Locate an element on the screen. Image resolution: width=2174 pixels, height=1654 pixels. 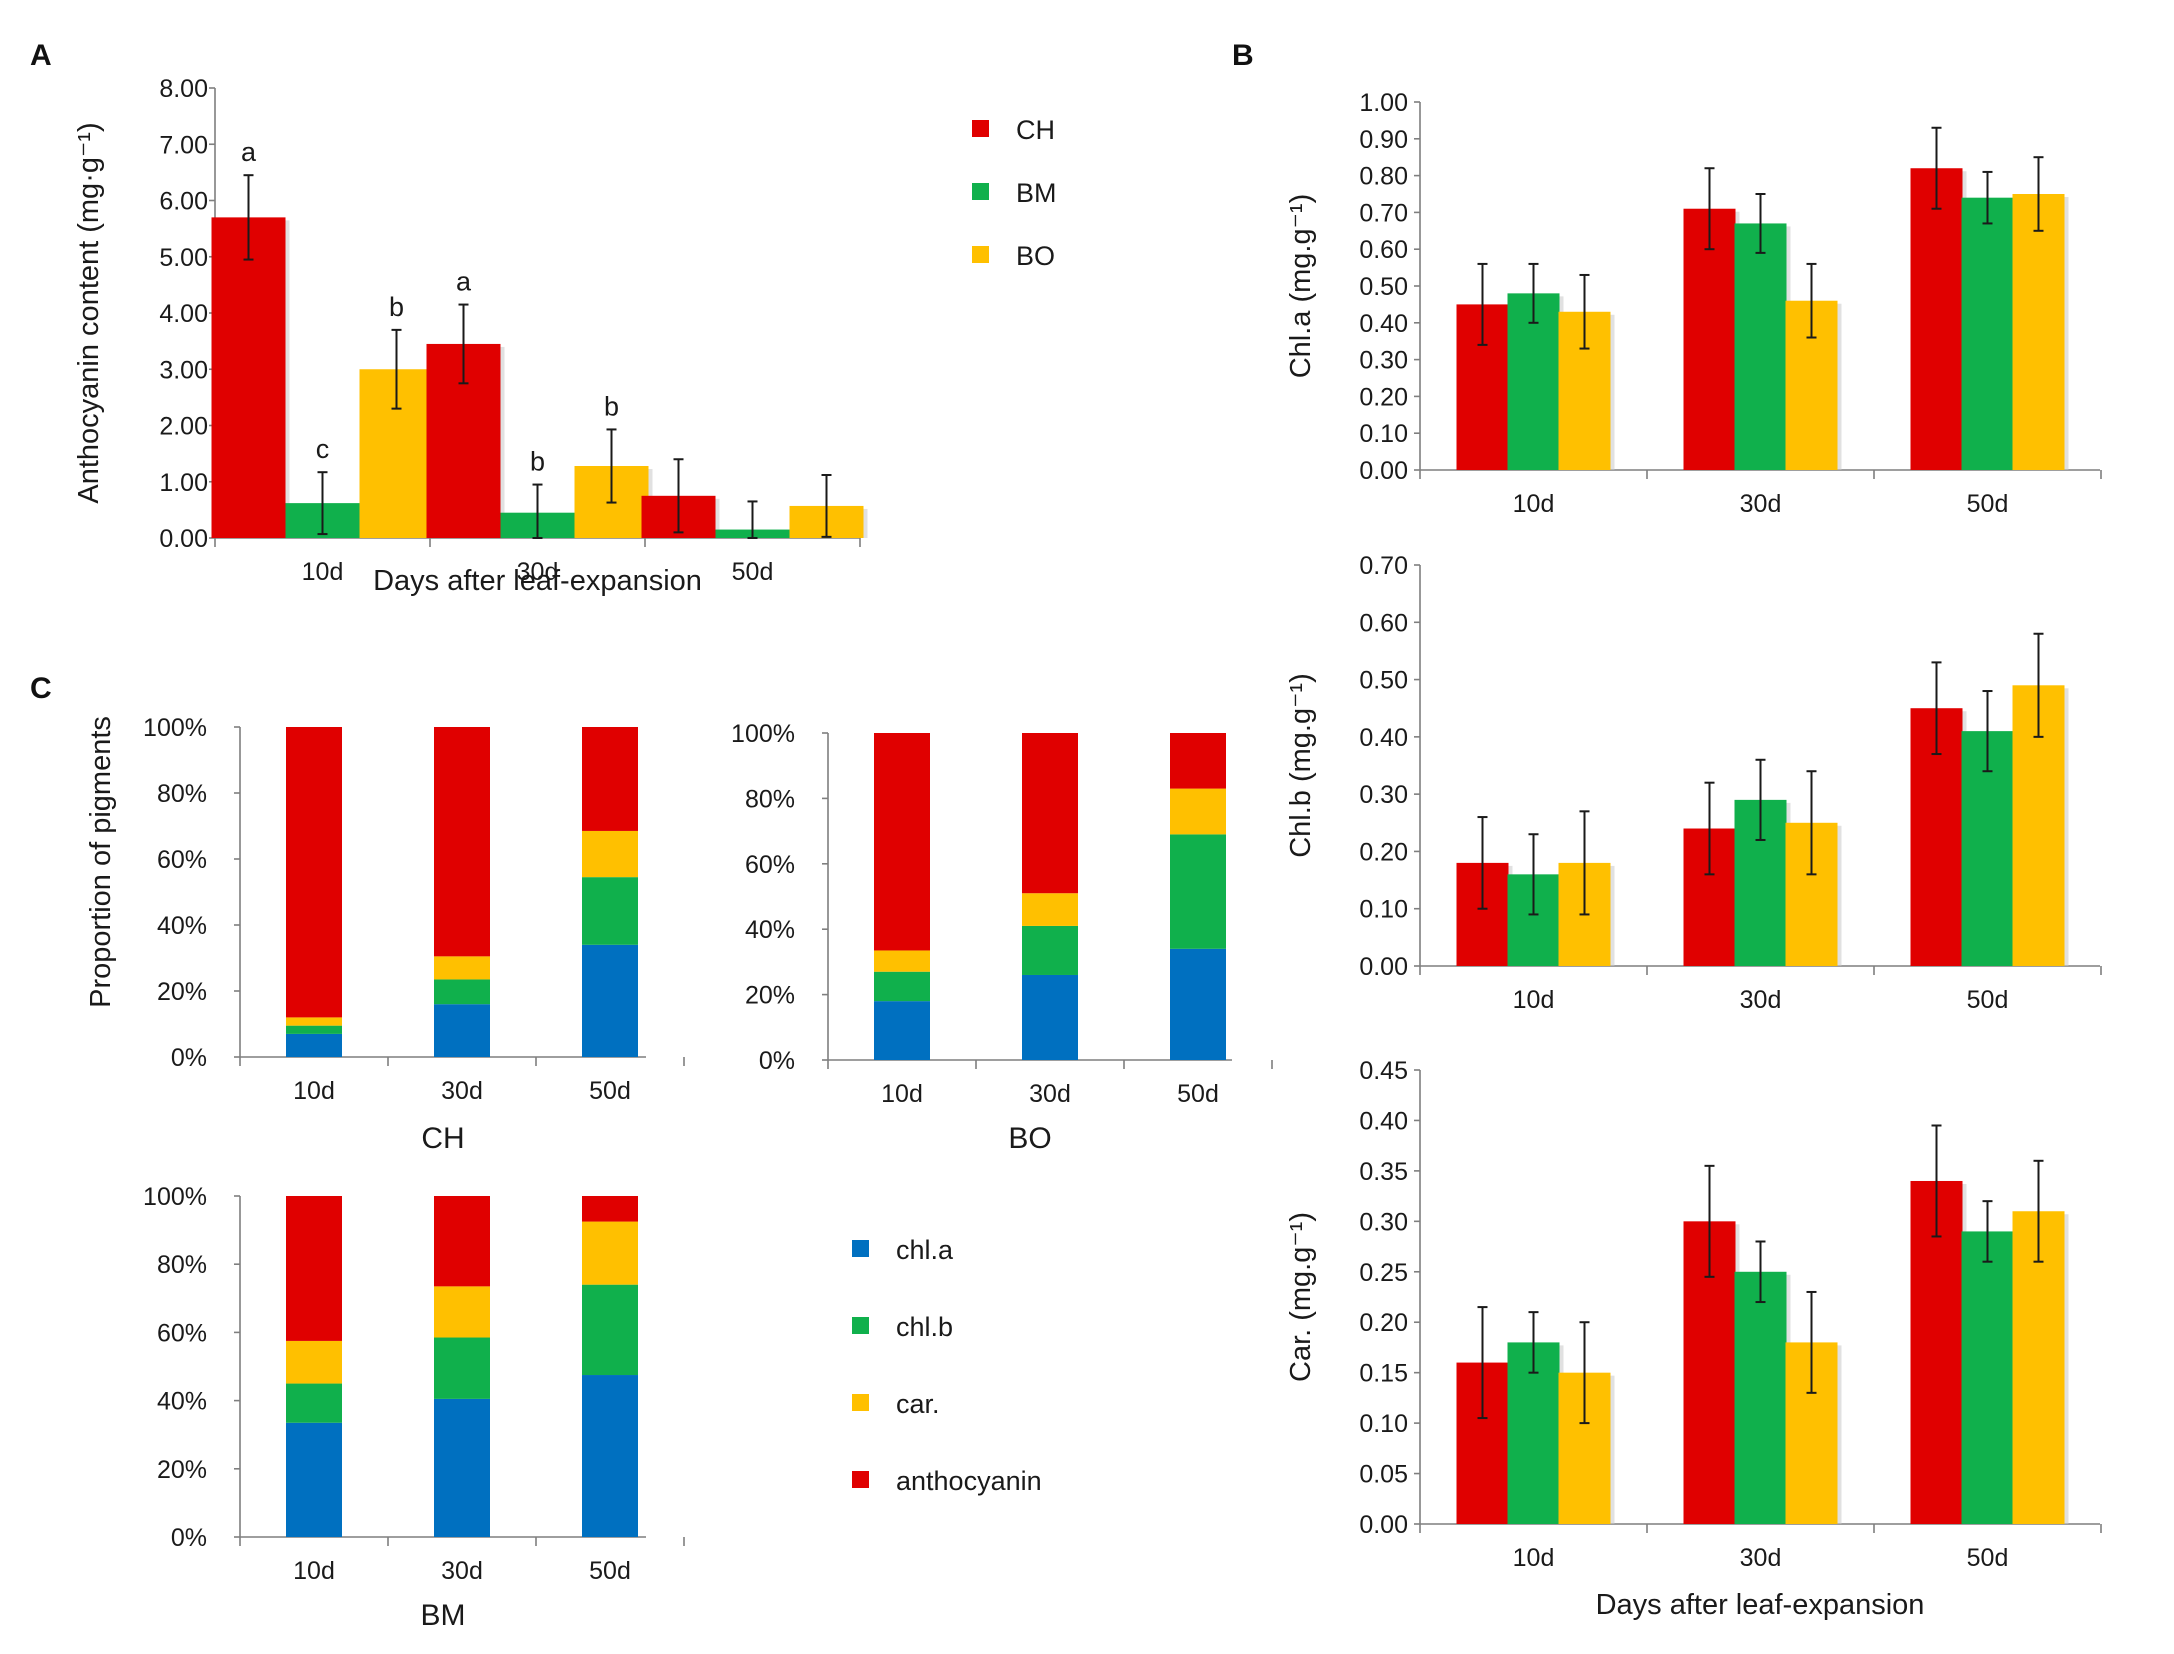
y-axis-title: Chl.a (mg.g⁻¹) is located at coordinates (1301, 286).